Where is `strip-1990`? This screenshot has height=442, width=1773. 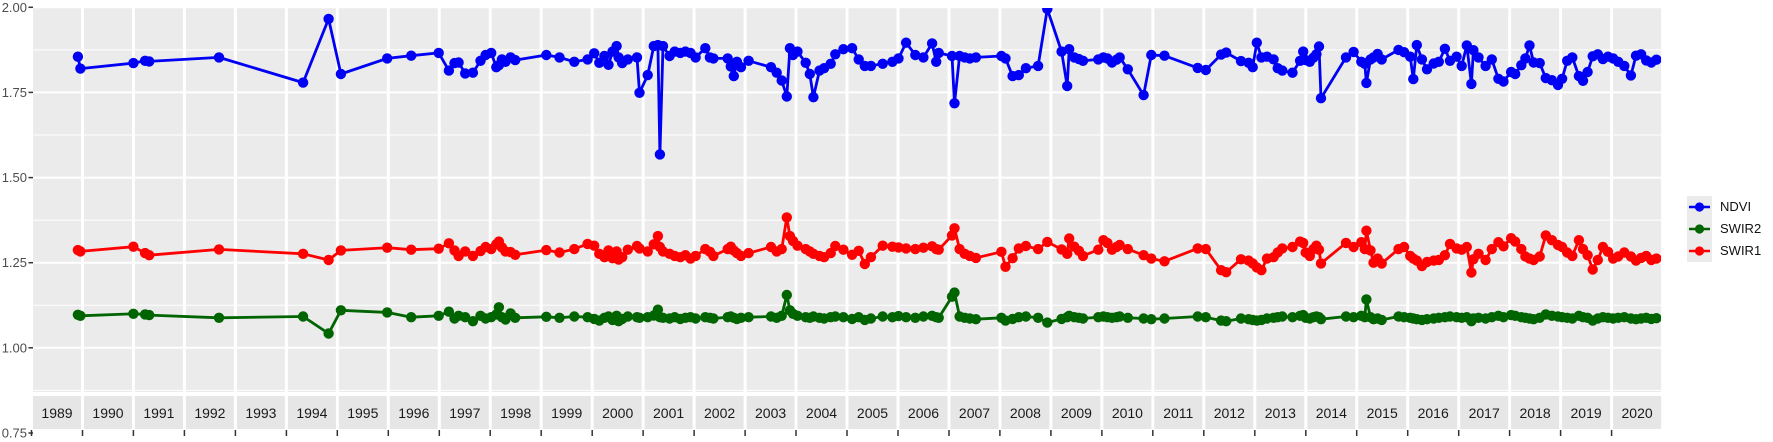
strip-1990 is located at coordinates (108, 412).